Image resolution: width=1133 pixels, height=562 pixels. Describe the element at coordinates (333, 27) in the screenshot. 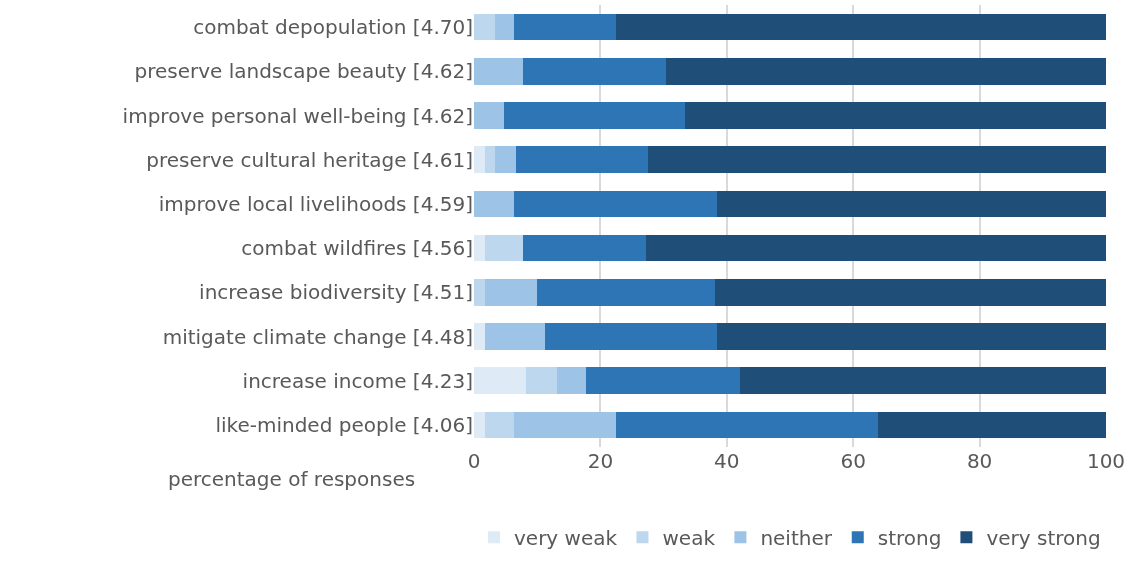

I see `y-tick-label: combat depopulation [4.70]` at that location.